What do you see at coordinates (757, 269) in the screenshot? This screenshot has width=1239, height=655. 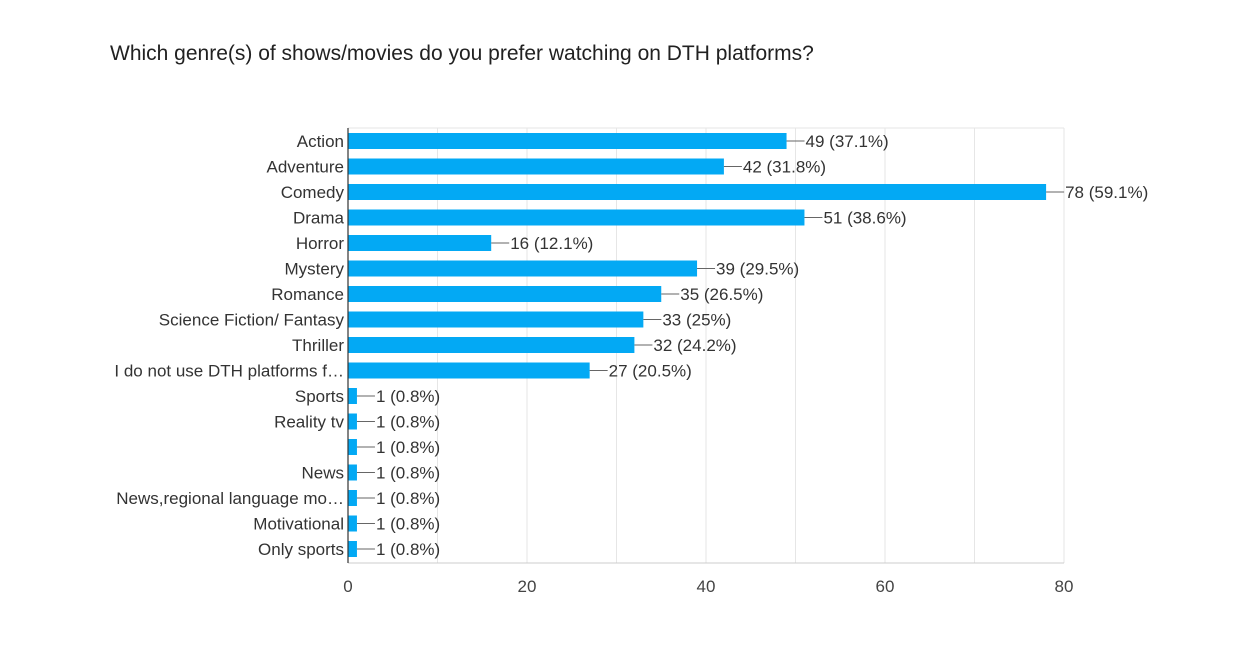 I see `data-label: 39 (29.5%)` at bounding box center [757, 269].